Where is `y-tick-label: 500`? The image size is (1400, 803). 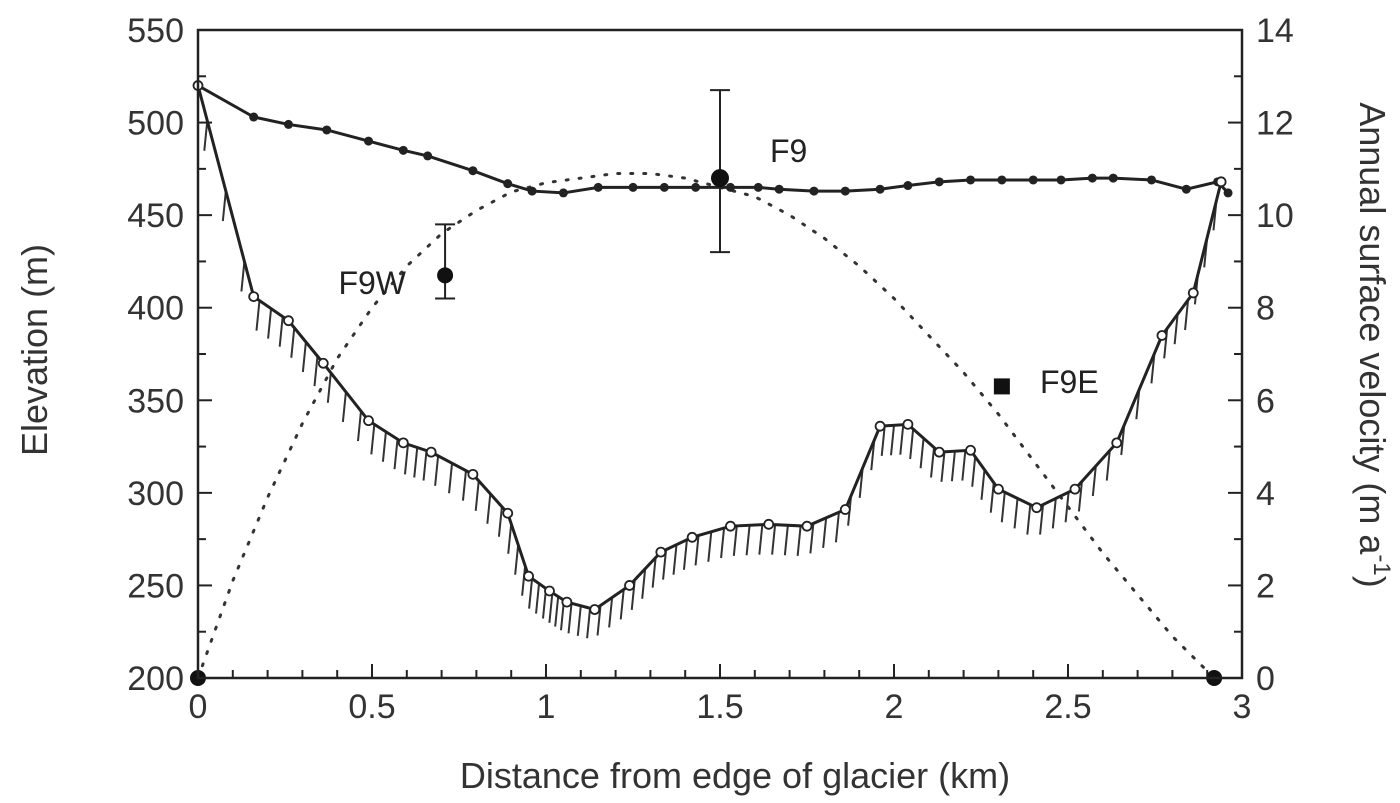
y-tick-label: 500 is located at coordinates (155, 124).